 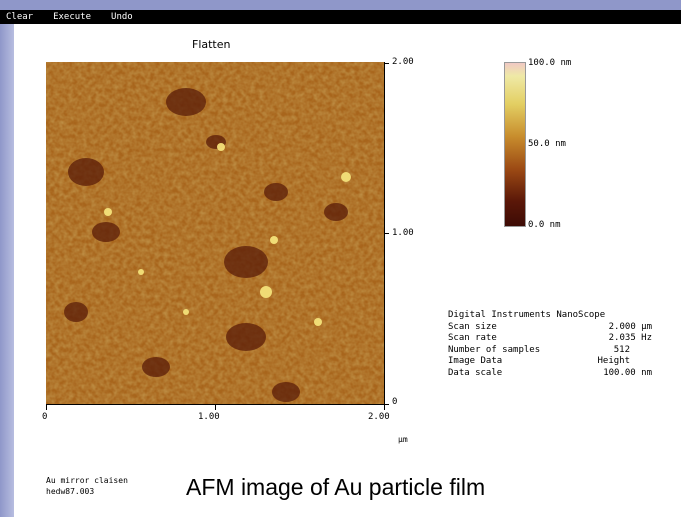 What do you see at coordinates (395, 402) in the screenshot?
I see `y-tick-label-bottom: 0` at bounding box center [395, 402].